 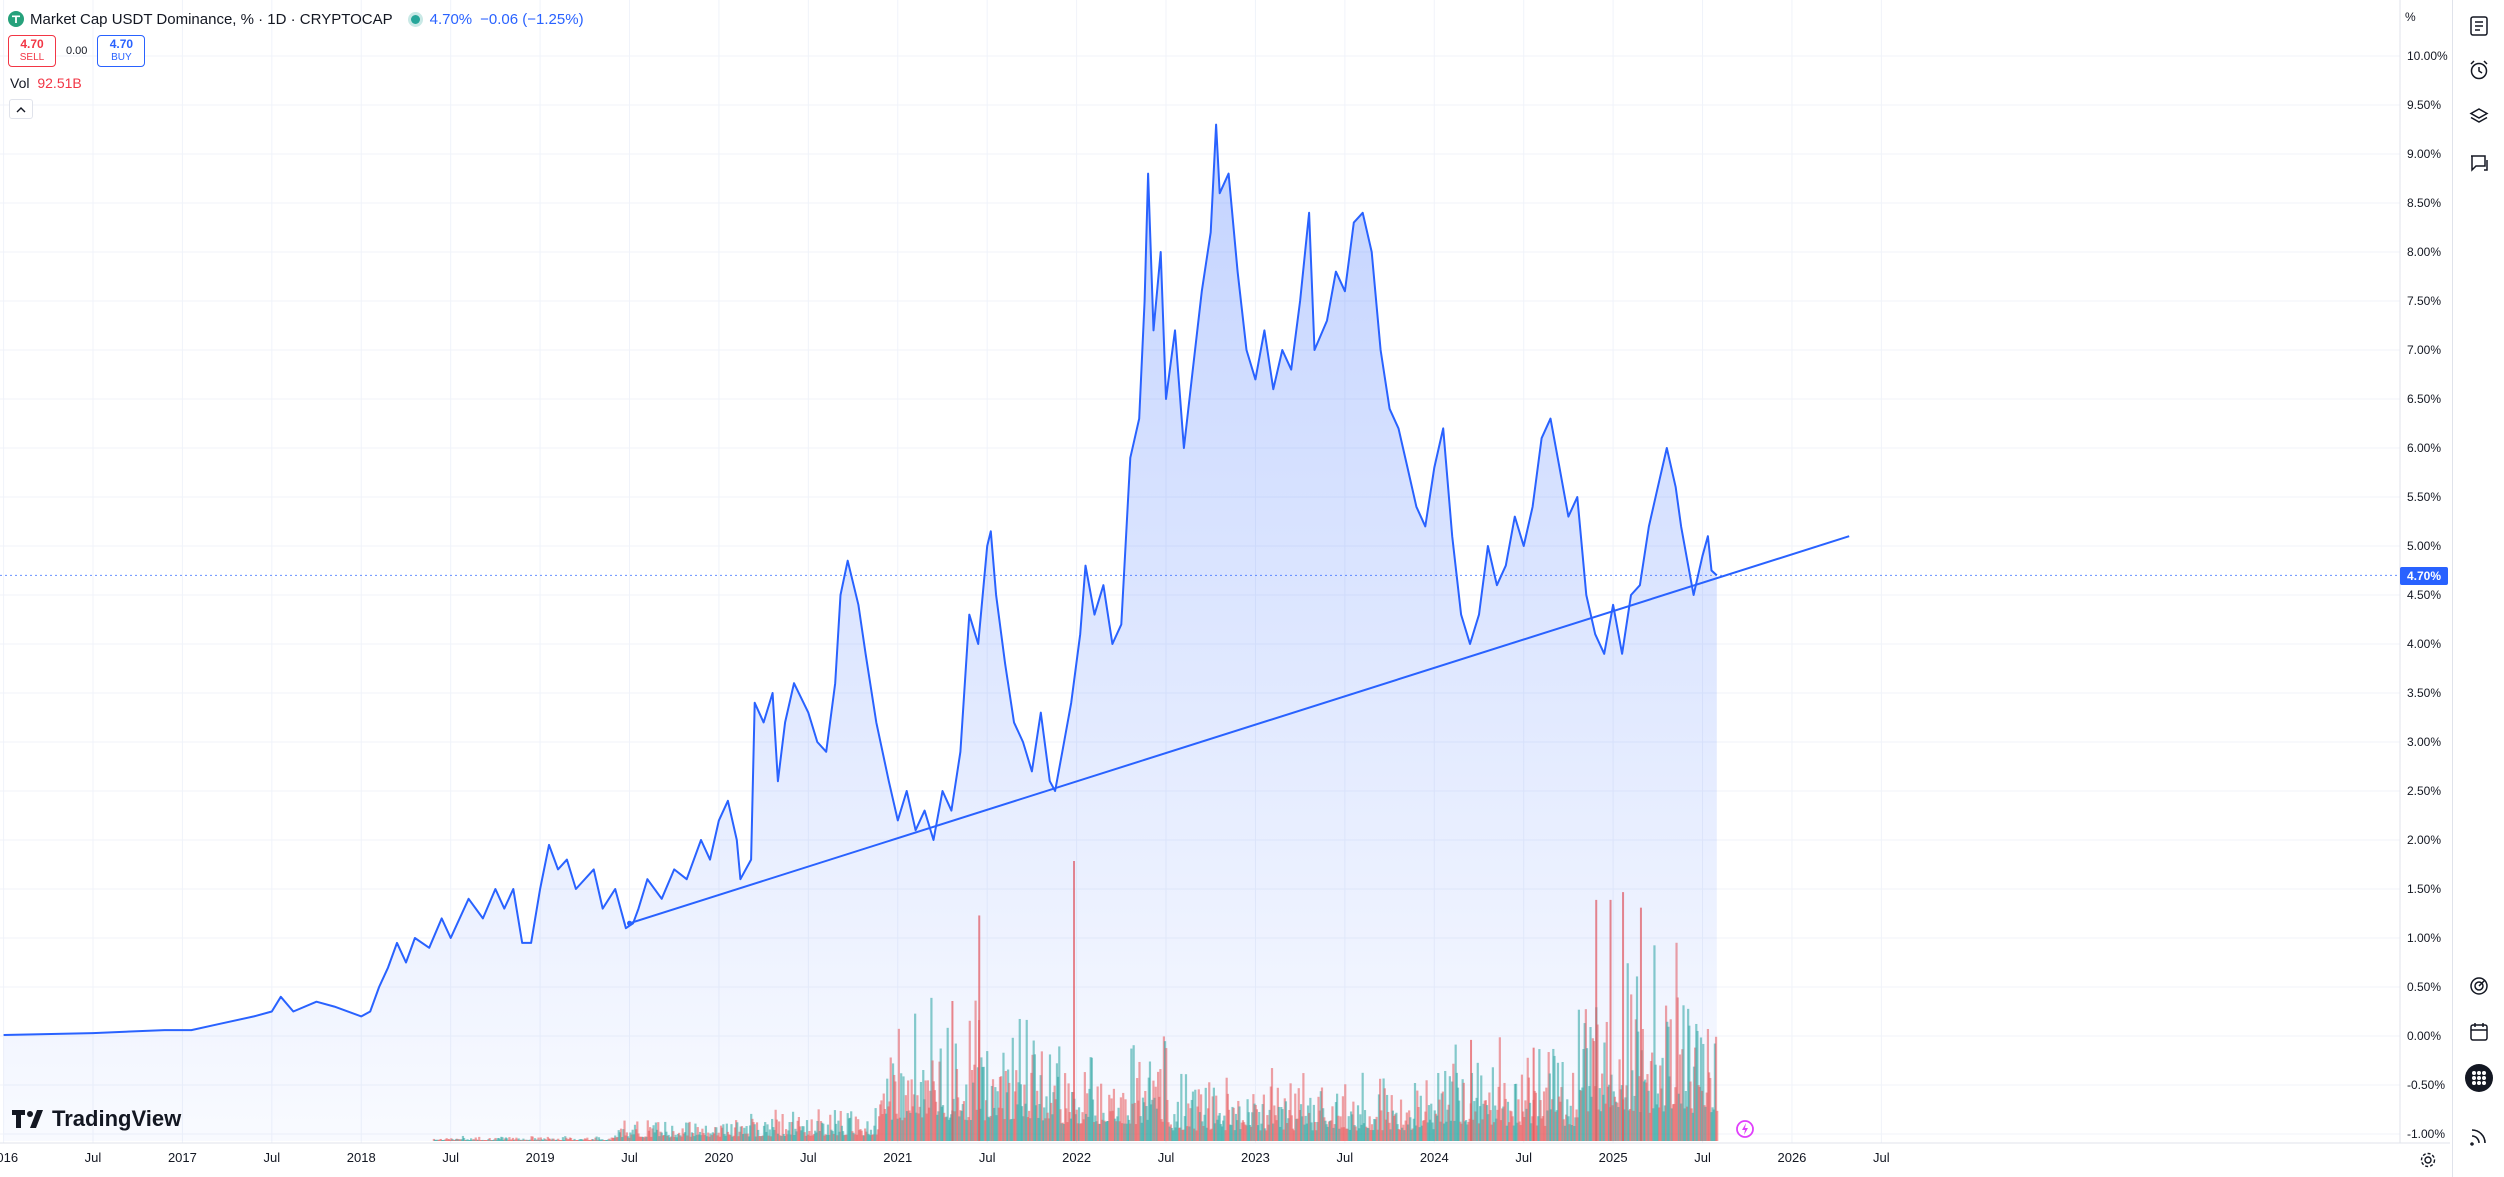 What do you see at coordinates (361, 1157) in the screenshot?
I see `x-tick-label: 2018` at bounding box center [361, 1157].